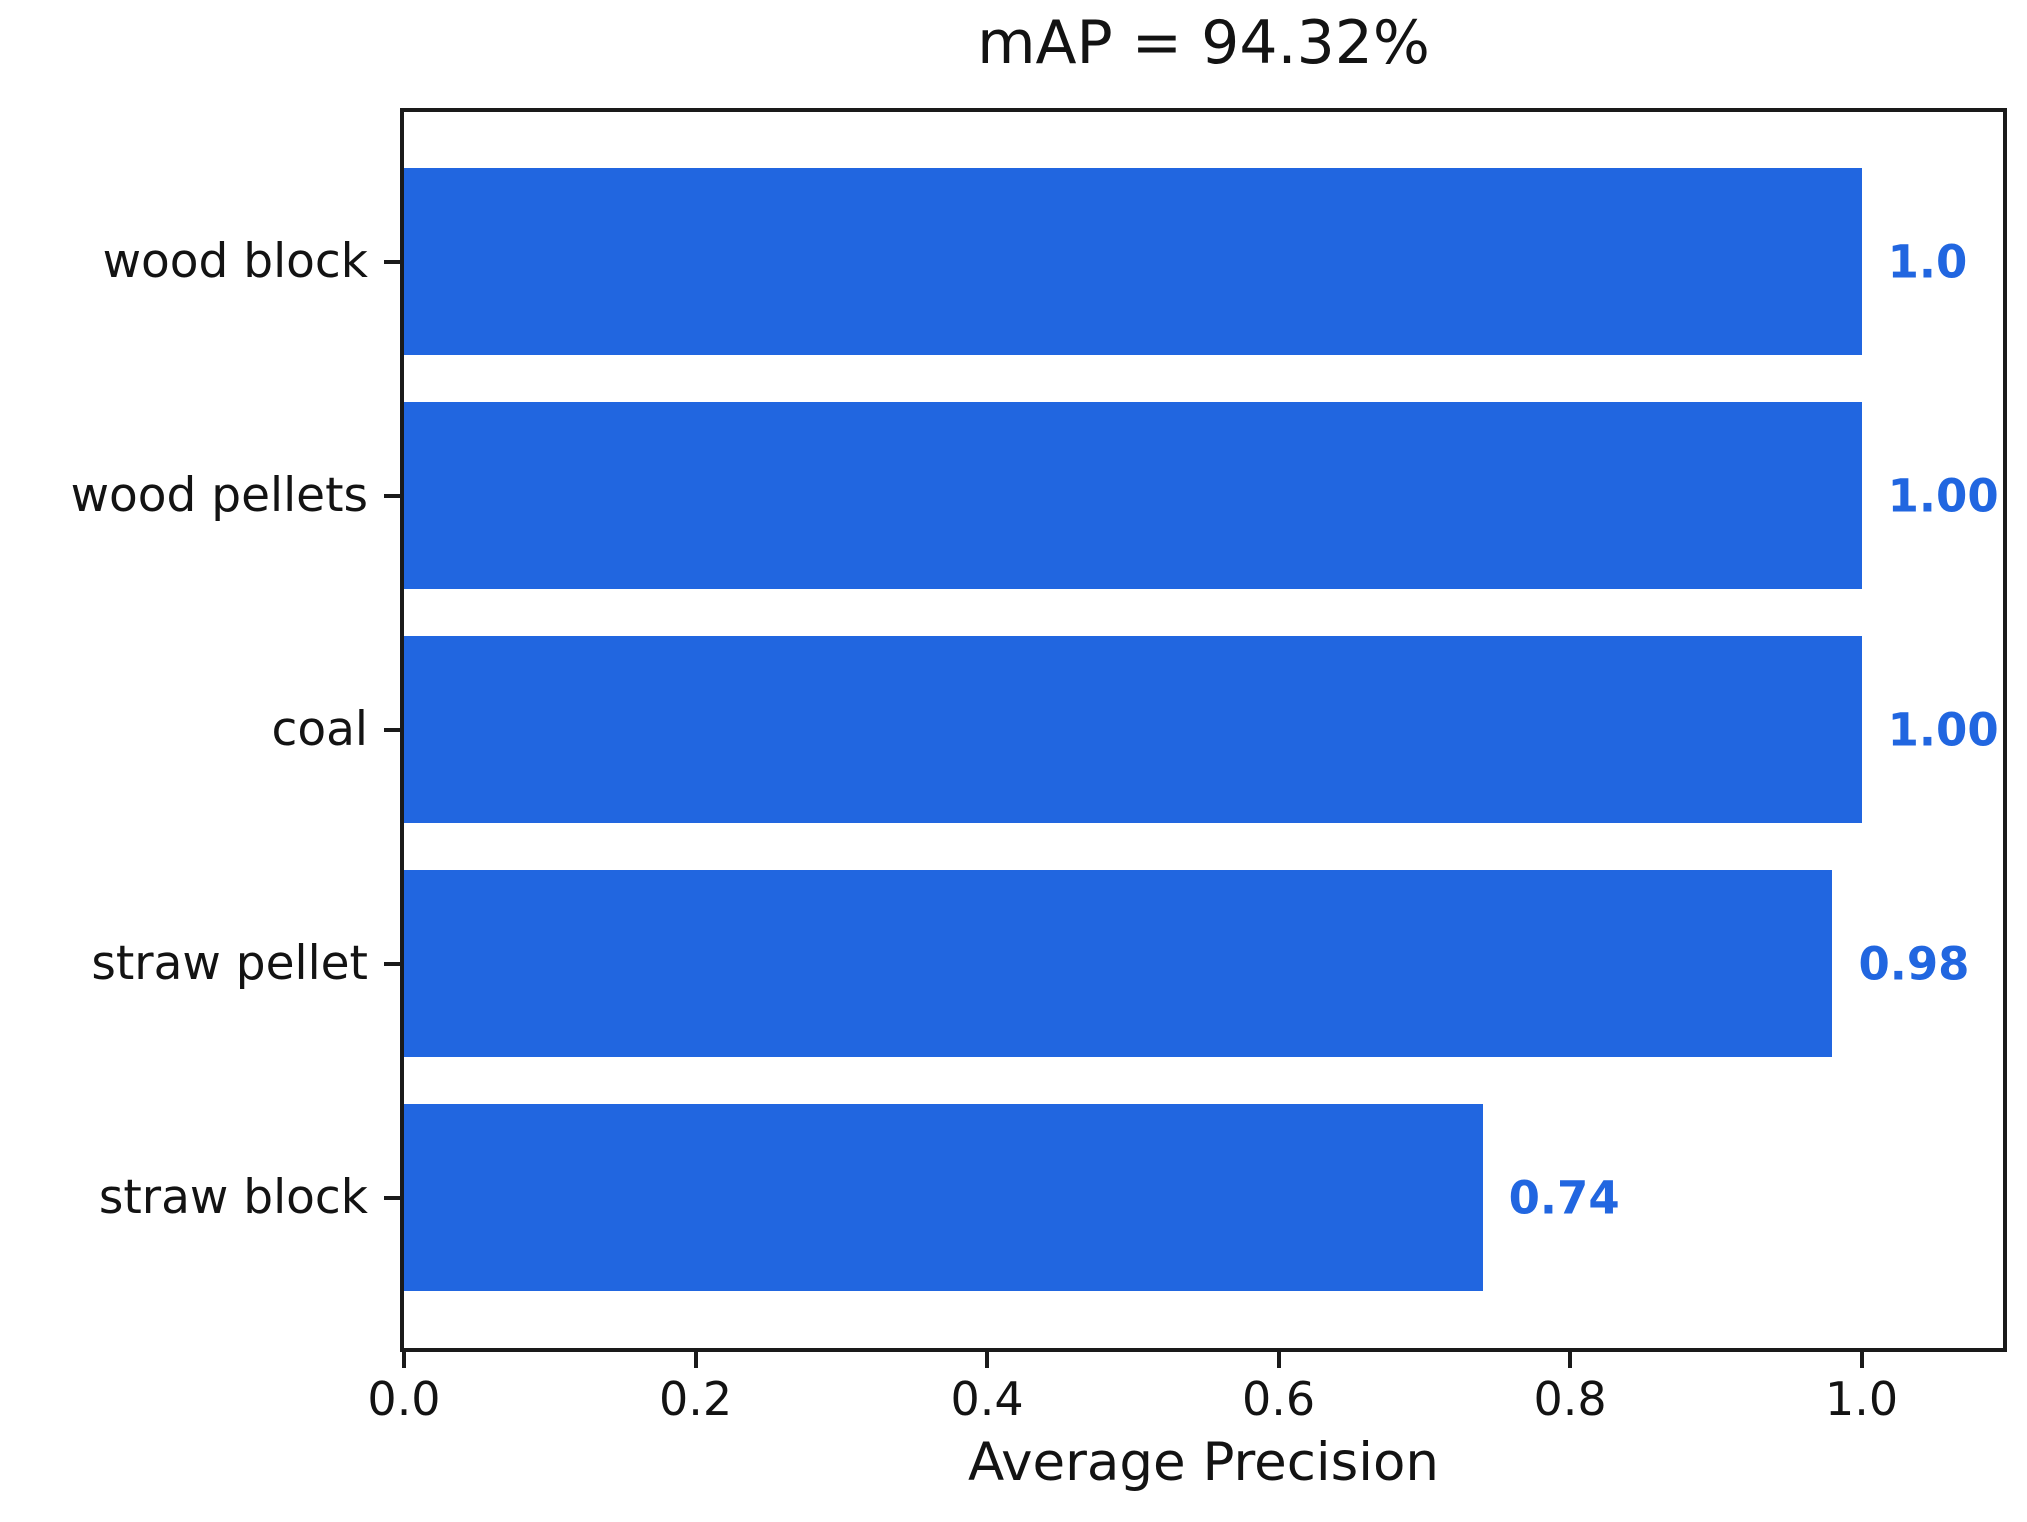 Image resolution: width=2027 pixels, height=1522 pixels. Describe the element at coordinates (1564, 1197) in the screenshot. I see `bar-value-label: 0.74` at that location.